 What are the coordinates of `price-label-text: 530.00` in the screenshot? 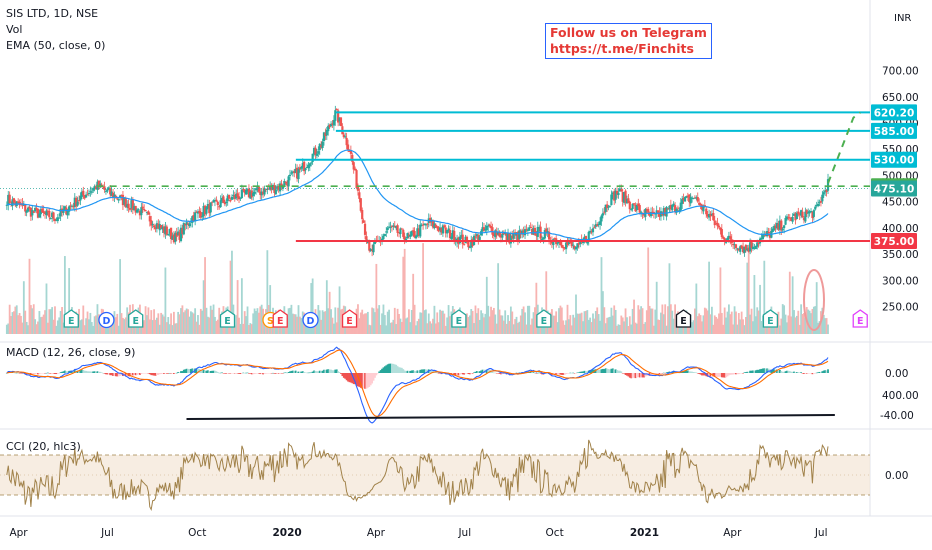 It's located at (894, 161).